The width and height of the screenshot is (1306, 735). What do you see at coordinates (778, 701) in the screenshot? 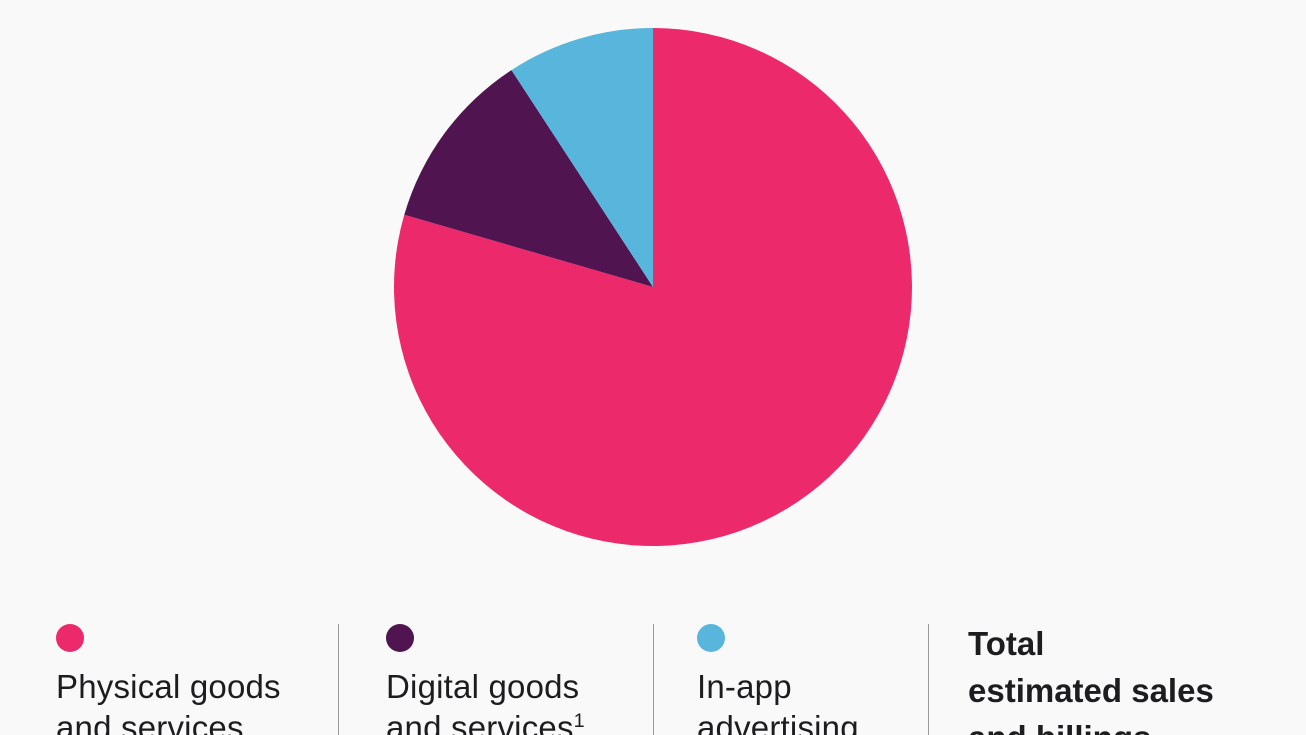
I see `legend-label-advertising: In-app advertising` at bounding box center [778, 701].